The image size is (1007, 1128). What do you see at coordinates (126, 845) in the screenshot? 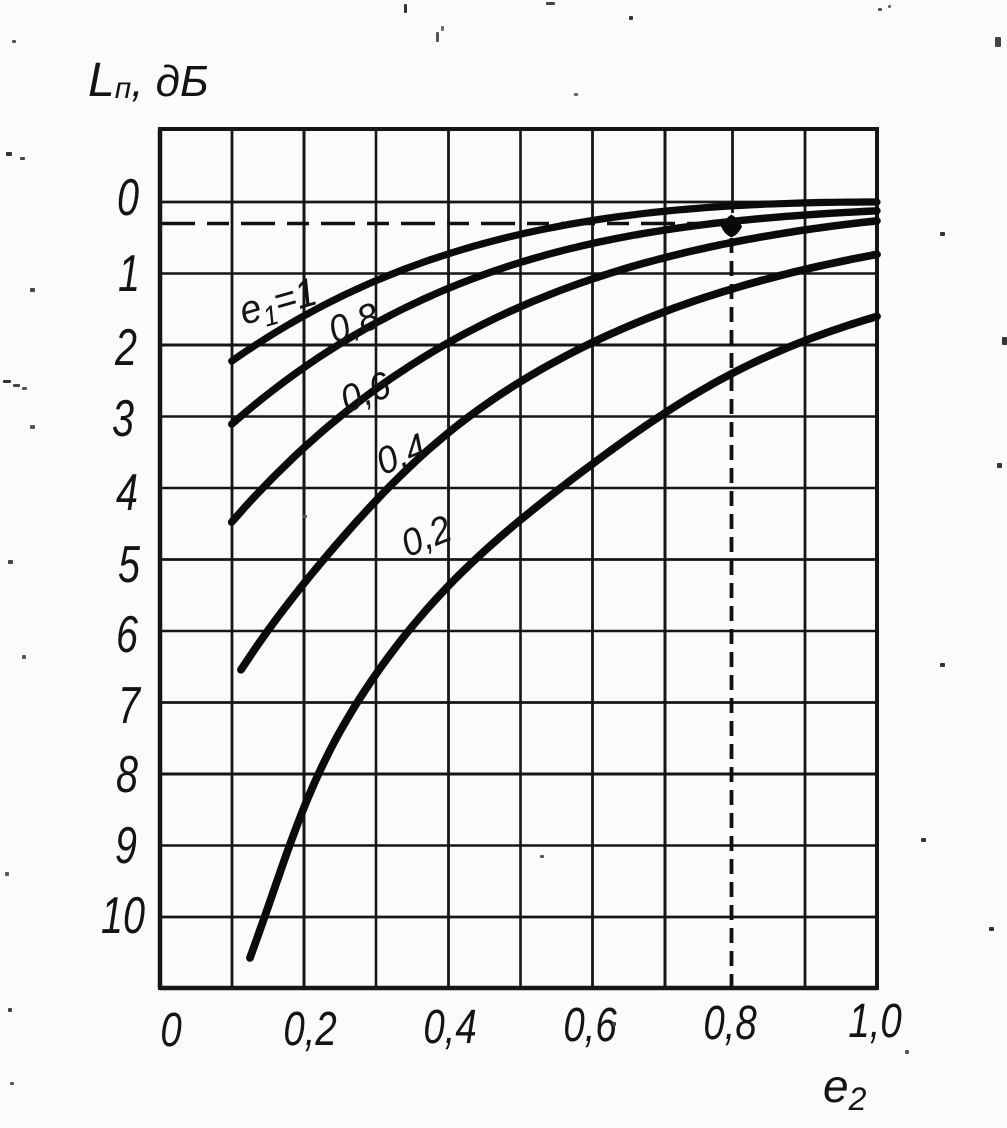
I see `svg-text: 9` at bounding box center [126, 845].